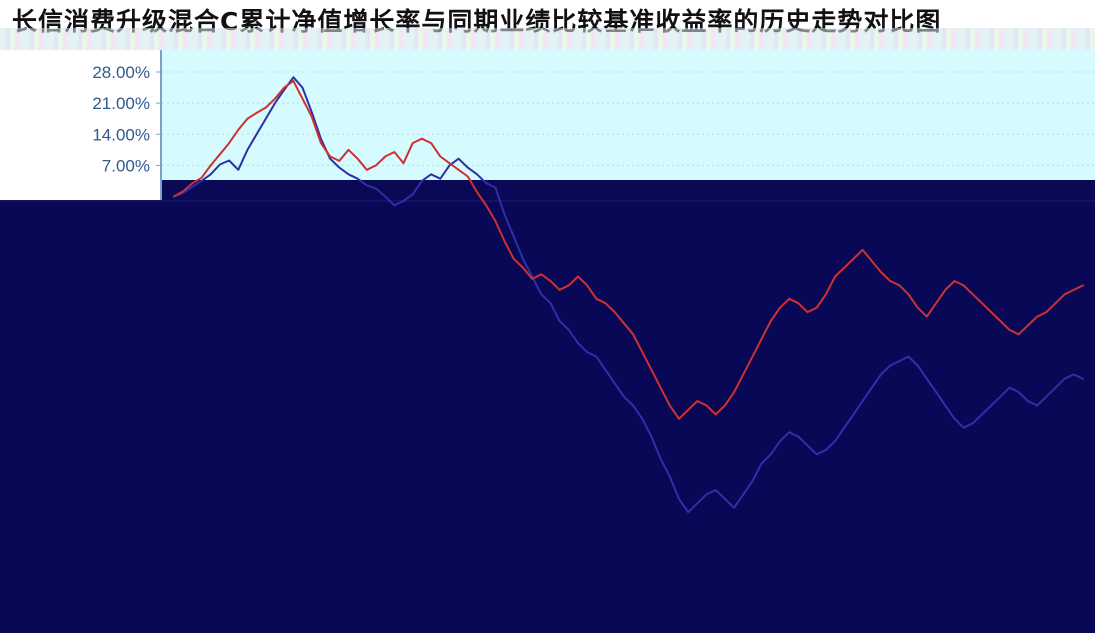 Image resolution: width=1095 pixels, height=633 pixels. I want to click on y-tick-label: 7.00%, so click(126, 165).